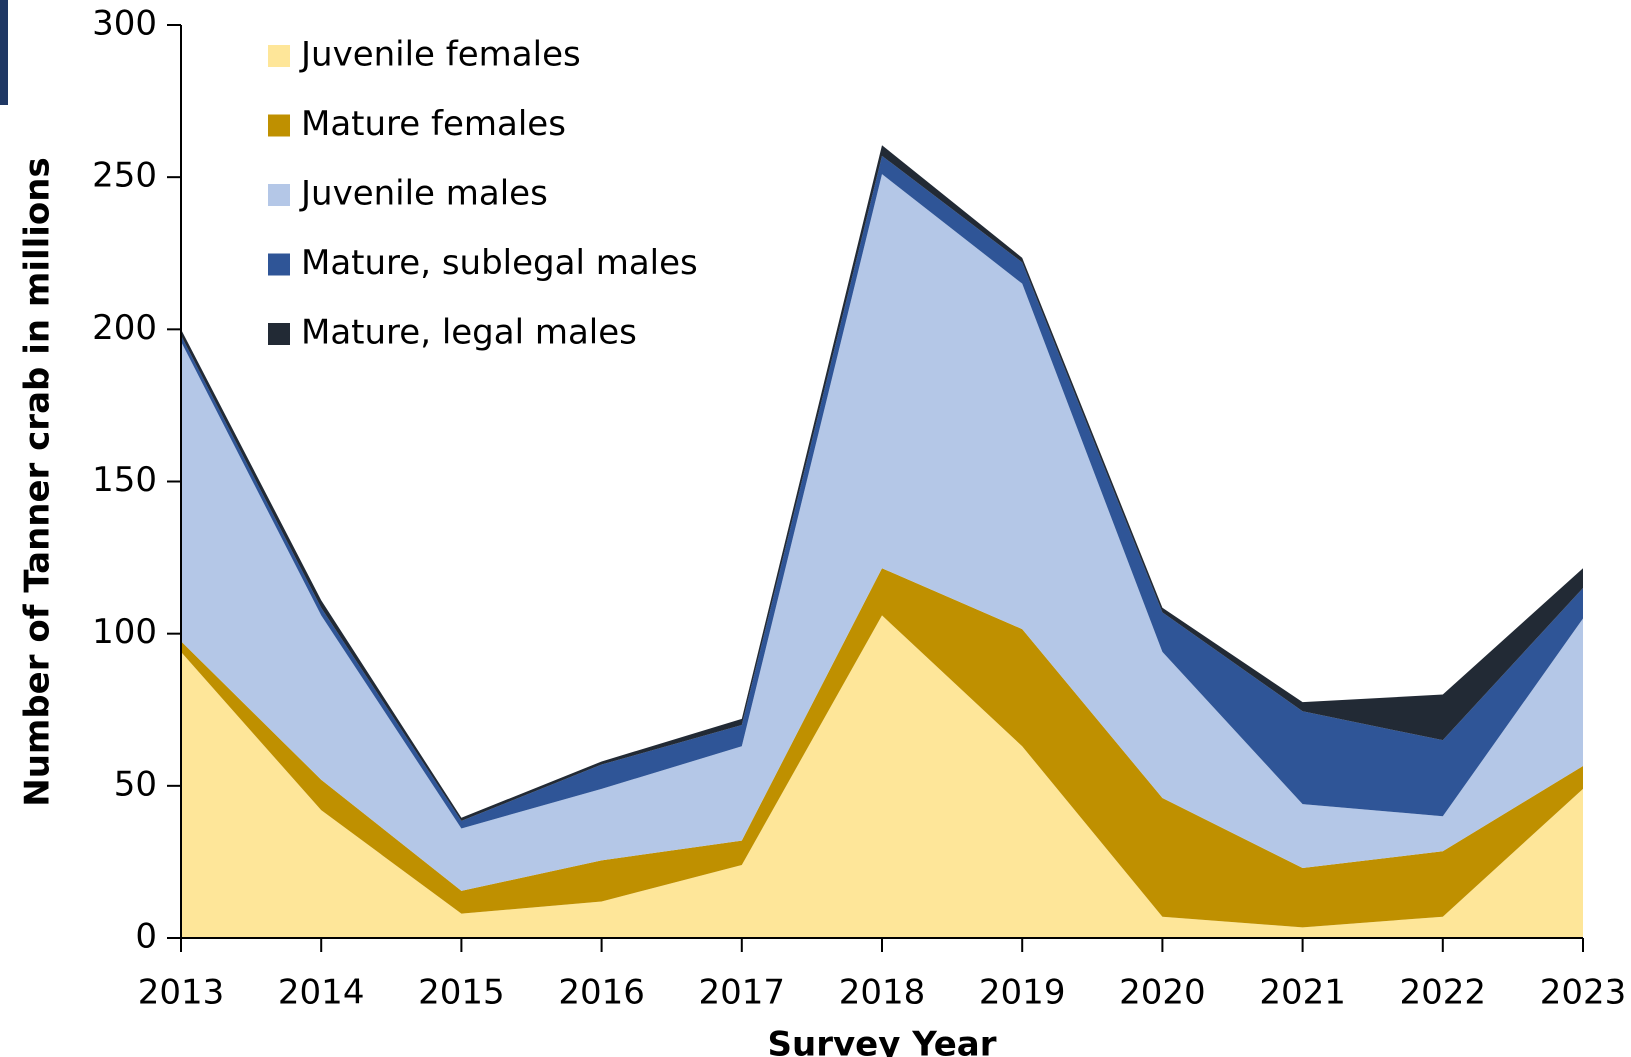  What do you see at coordinates (440, 55) in the screenshot?
I see `legend-label: Juvenile females` at bounding box center [440, 55].